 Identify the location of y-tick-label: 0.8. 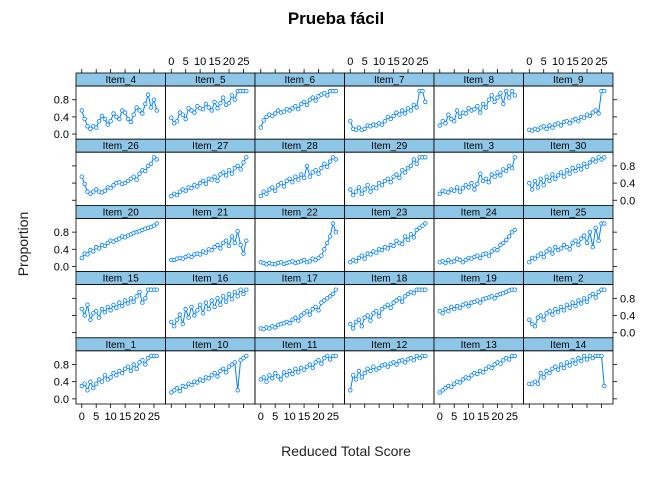
(61, 101).